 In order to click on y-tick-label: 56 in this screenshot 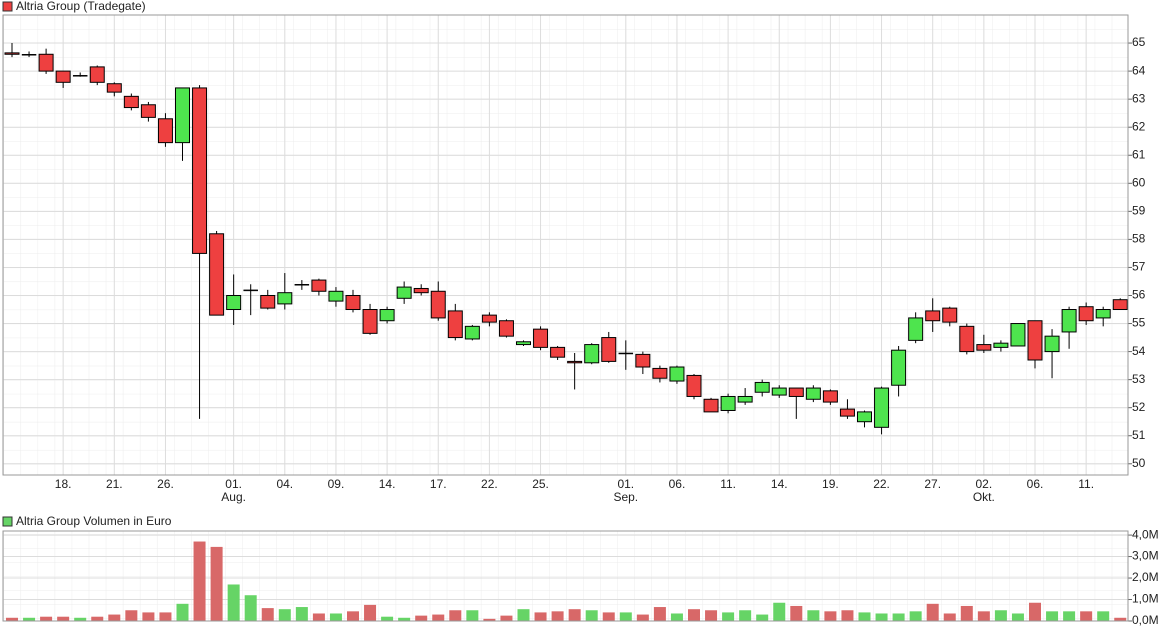, I will do `click(1139, 295)`.